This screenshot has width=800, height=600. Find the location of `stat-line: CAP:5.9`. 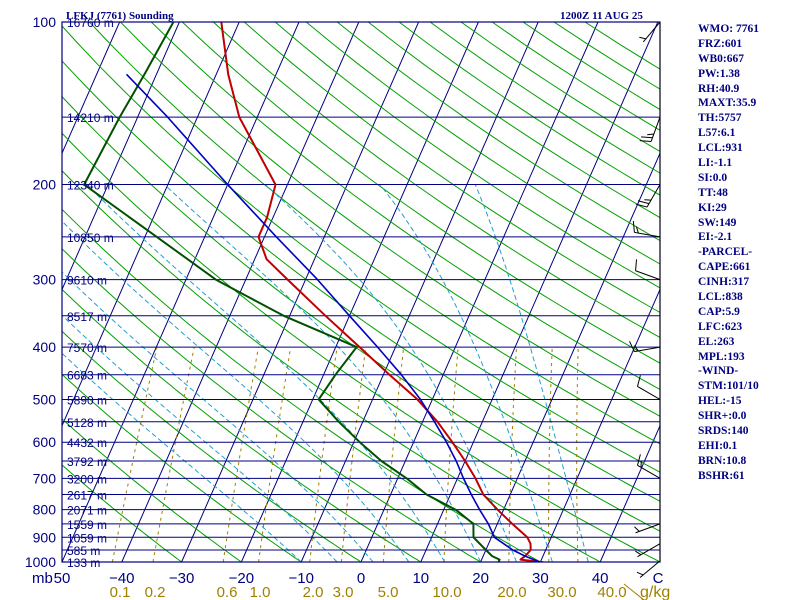

stat-line: CAP:5.9 is located at coordinates (719, 311).